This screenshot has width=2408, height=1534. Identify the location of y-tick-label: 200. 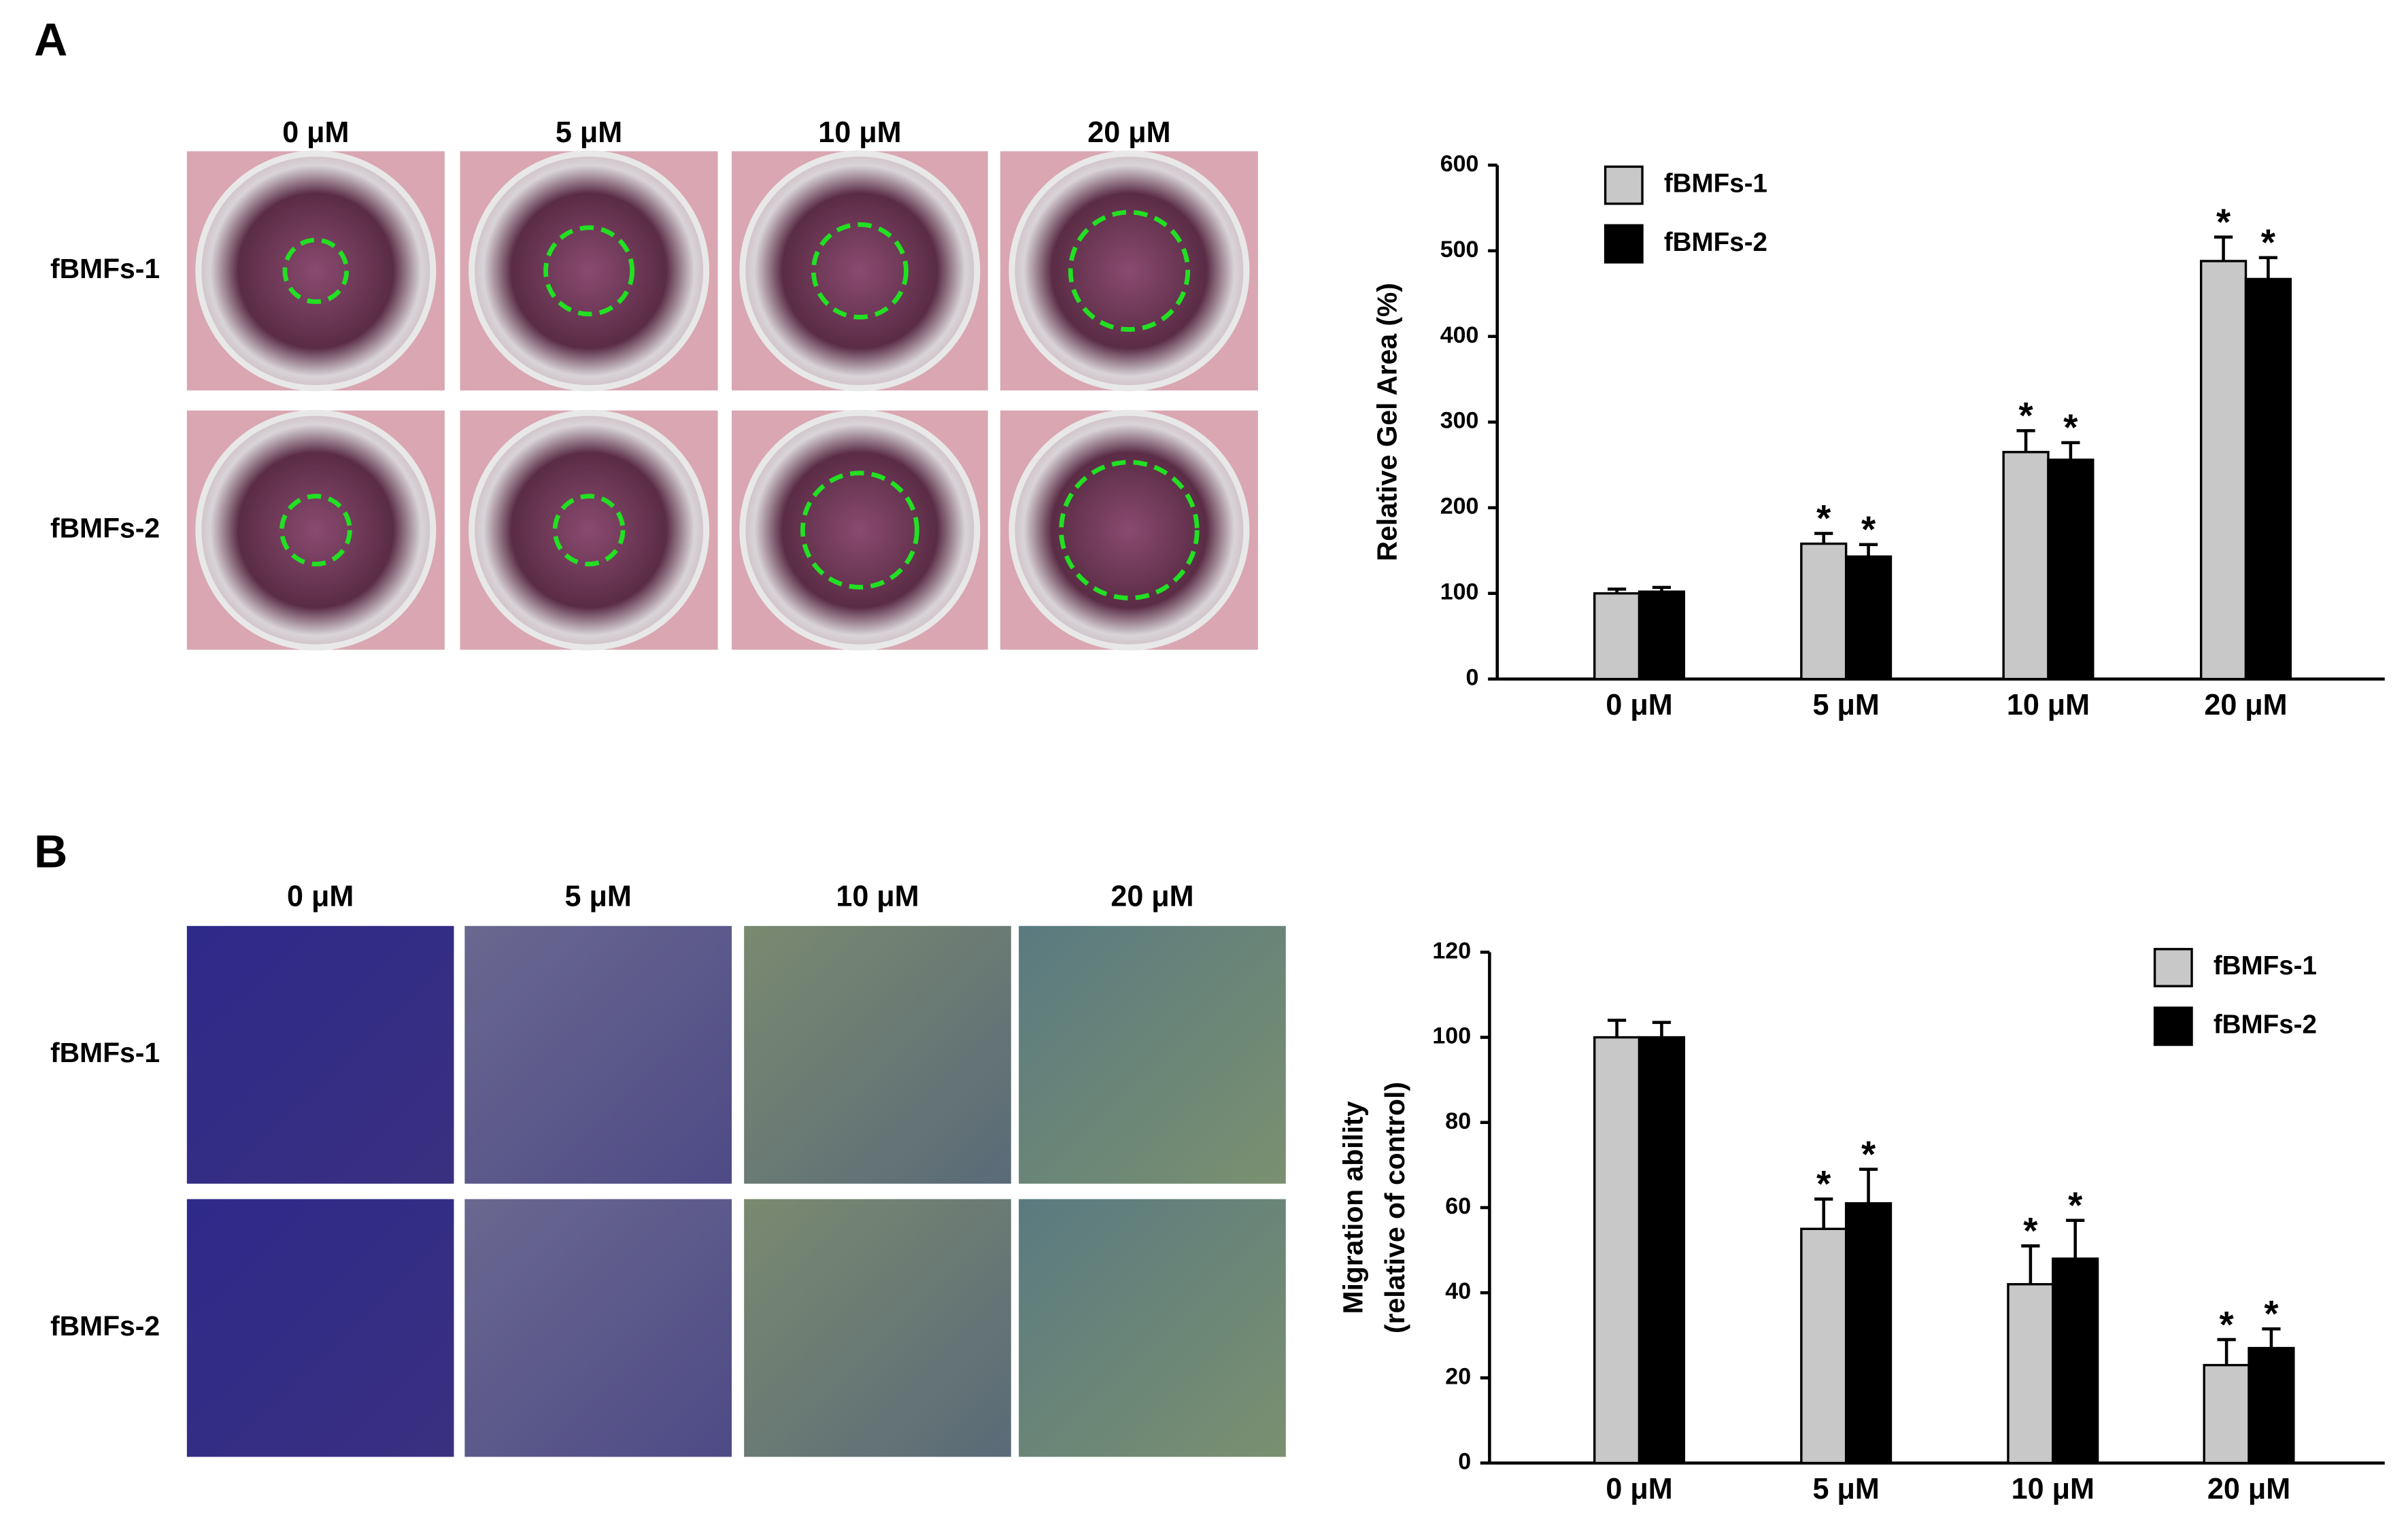
(1459, 507).